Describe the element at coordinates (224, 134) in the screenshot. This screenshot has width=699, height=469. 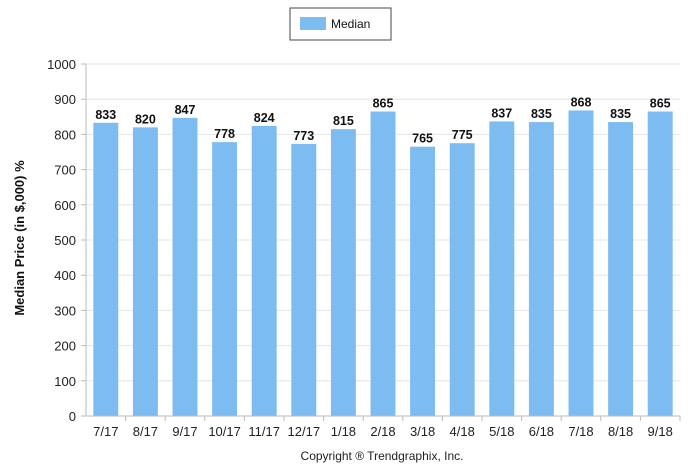
I see `data-label: 778` at that location.